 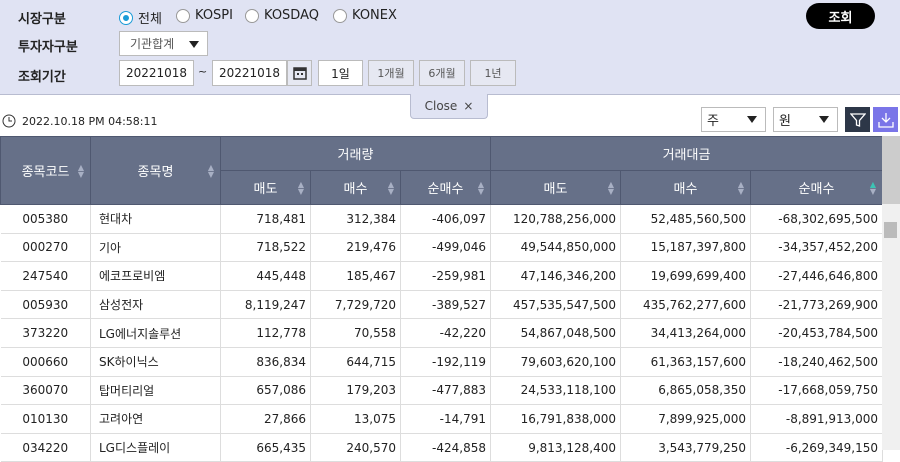 I want to click on cell-name: 기아, so click(x=155, y=248).